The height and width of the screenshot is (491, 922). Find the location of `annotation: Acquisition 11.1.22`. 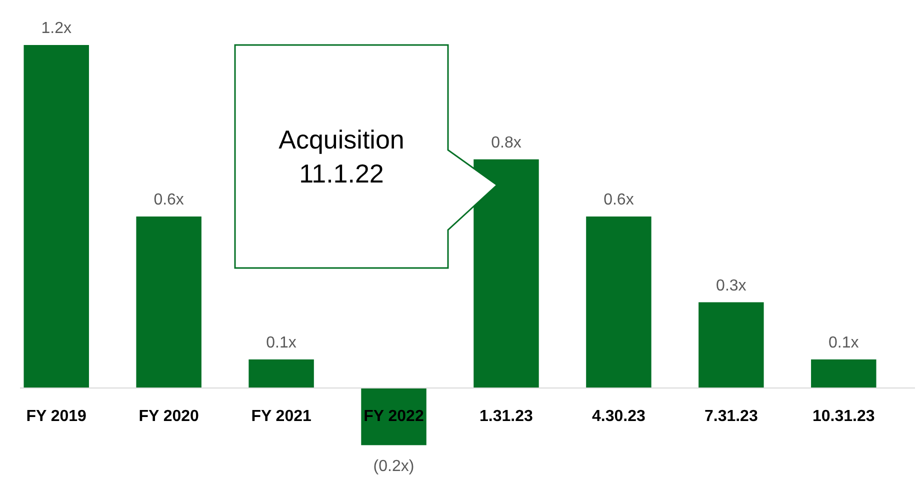

annotation: Acquisition 11.1.22 is located at coordinates (341, 156).